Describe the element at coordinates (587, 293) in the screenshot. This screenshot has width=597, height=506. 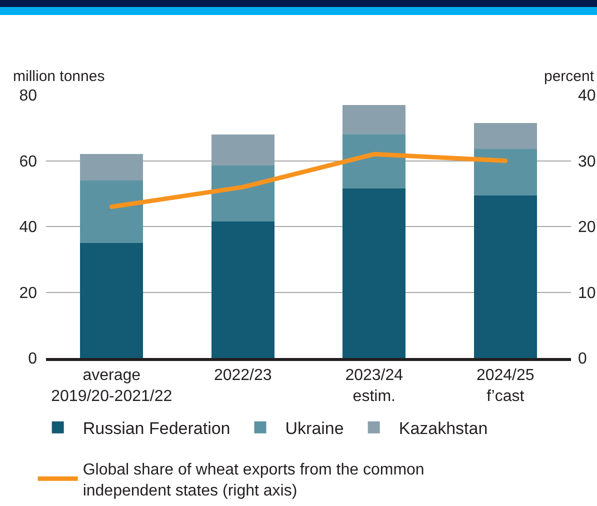
I see `y2-tick-label: 10` at that location.